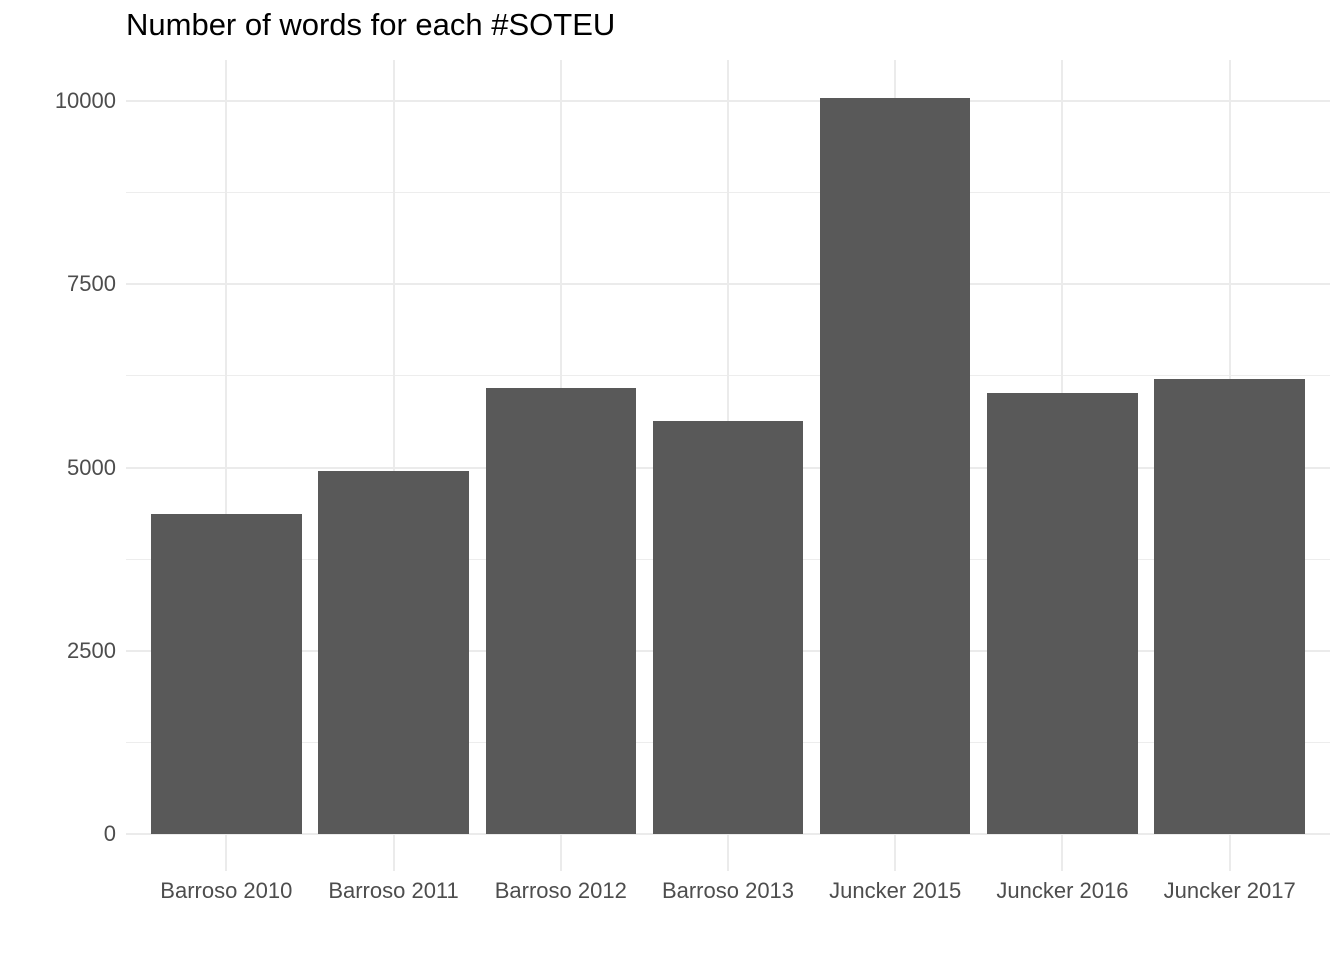 This screenshot has height=960, width=1344. I want to click on bar-juncker-2016, so click(1062, 613).